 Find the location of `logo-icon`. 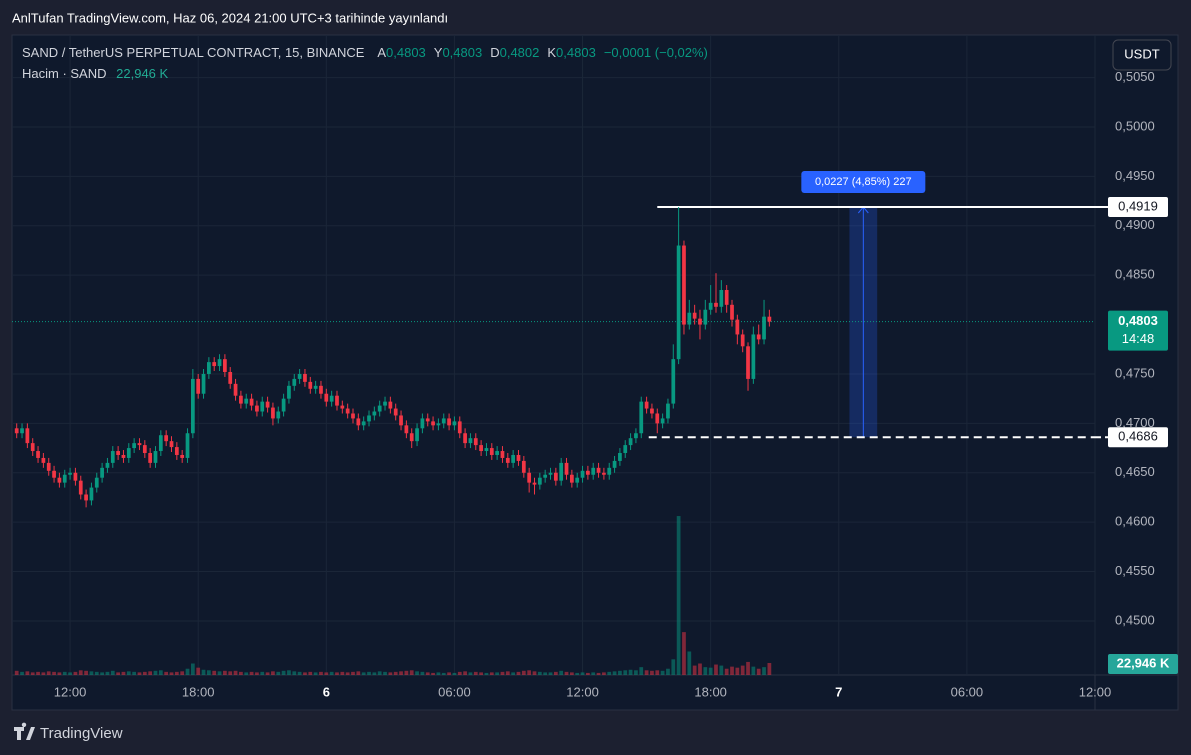

logo-icon is located at coordinates (24, 731).